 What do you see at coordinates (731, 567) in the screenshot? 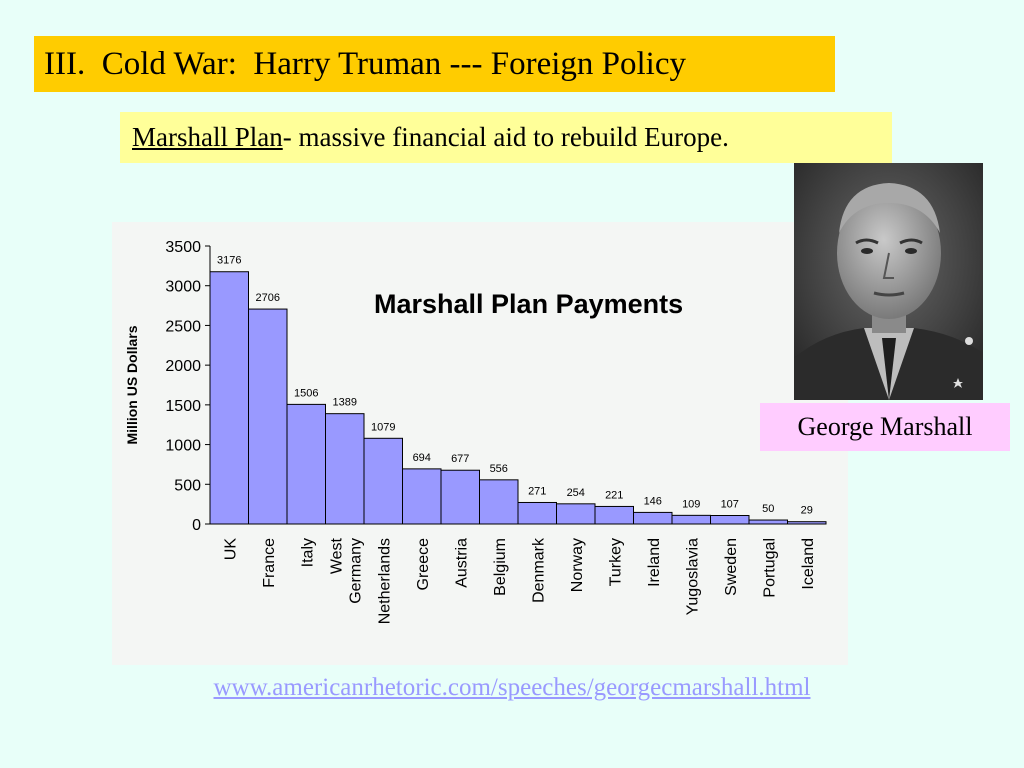
I see `x-tick-label: Sweden` at bounding box center [731, 567].